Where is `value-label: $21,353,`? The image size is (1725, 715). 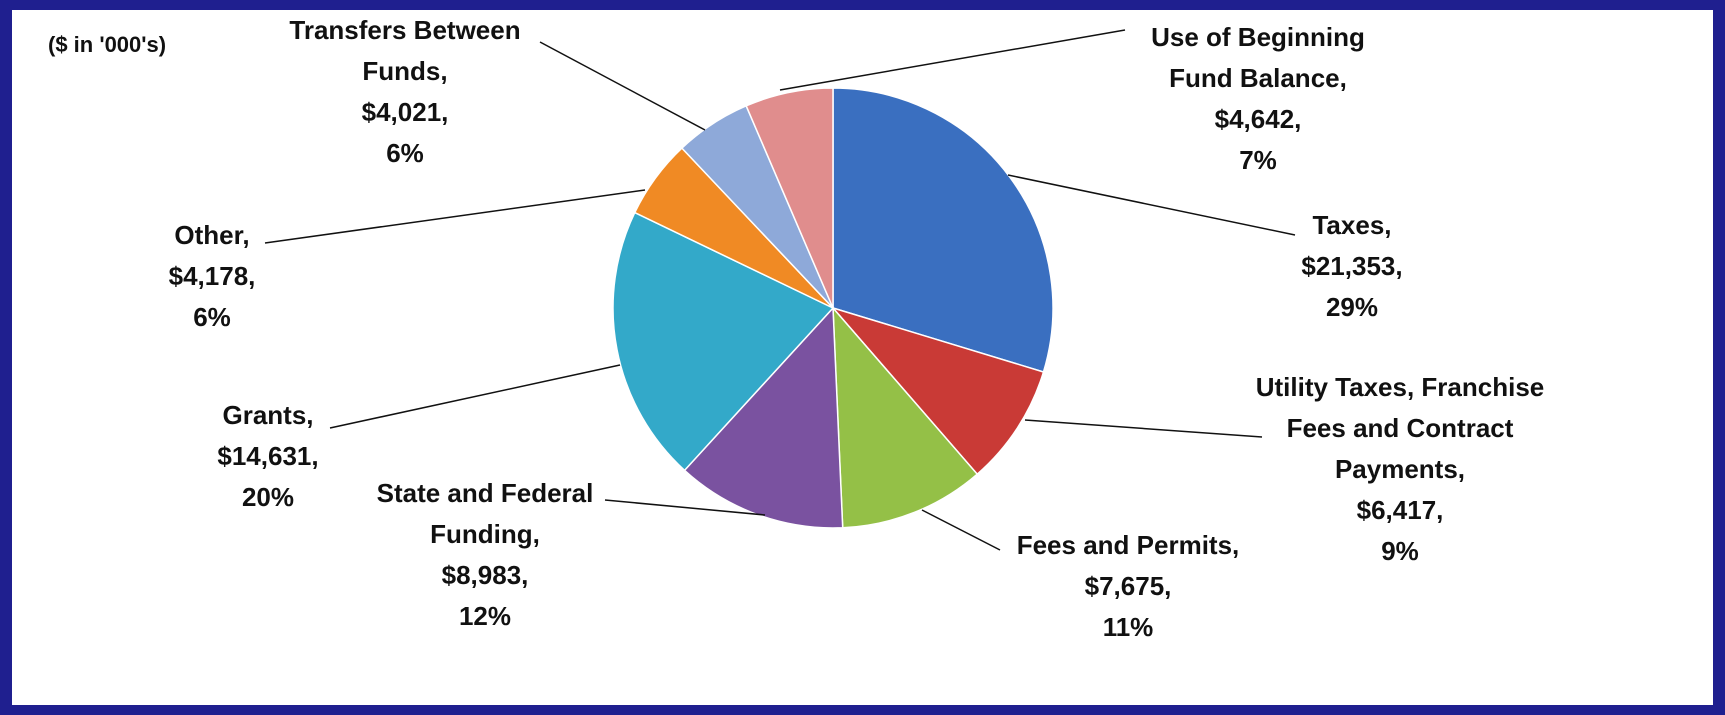 value-label: $21,353, is located at coordinates (1352, 266).